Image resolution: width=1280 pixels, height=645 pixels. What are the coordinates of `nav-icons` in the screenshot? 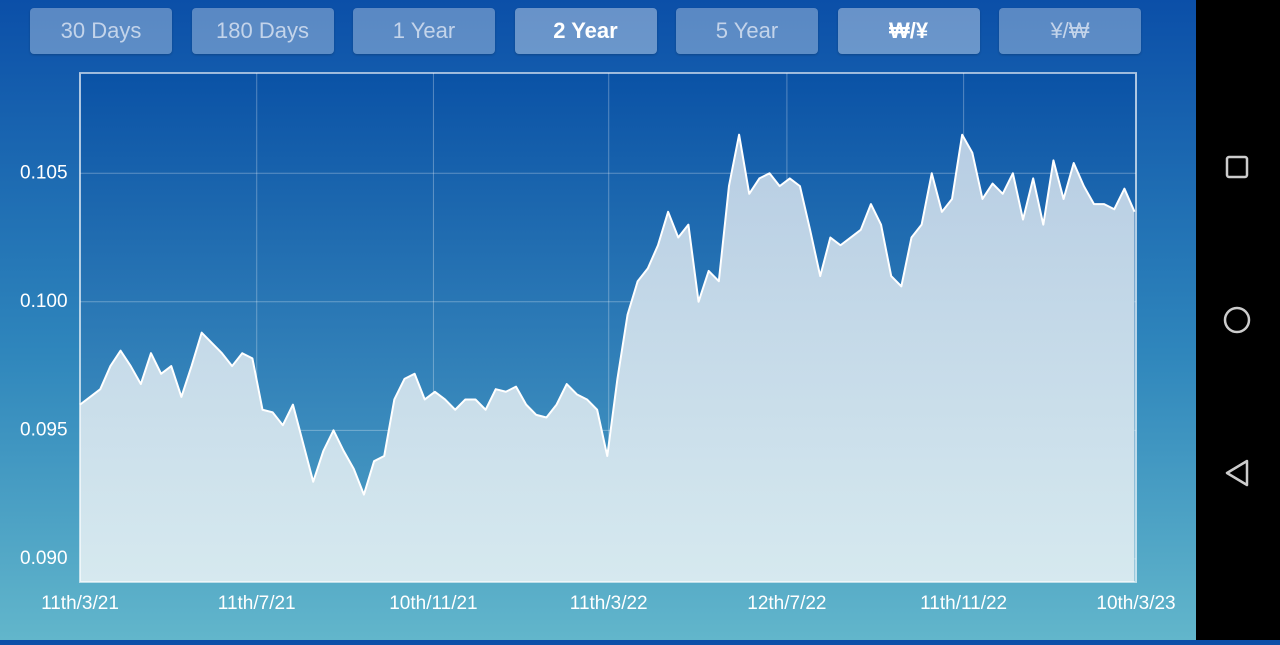 It's located at (1237, 321).